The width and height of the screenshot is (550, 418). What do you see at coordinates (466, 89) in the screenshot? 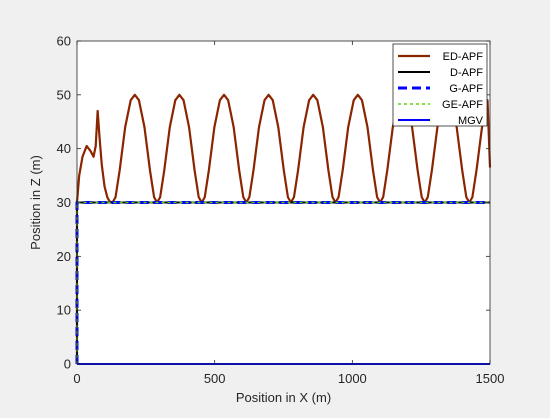
I see `legend-label-g-apf: G-APF` at bounding box center [466, 89].